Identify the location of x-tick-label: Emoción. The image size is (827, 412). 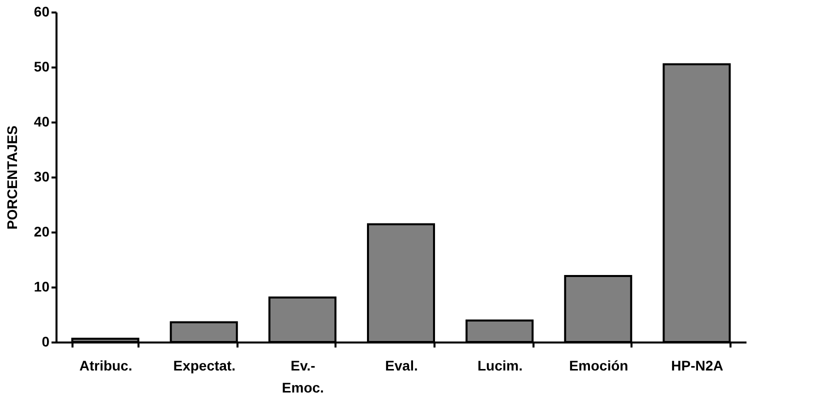
(598, 366).